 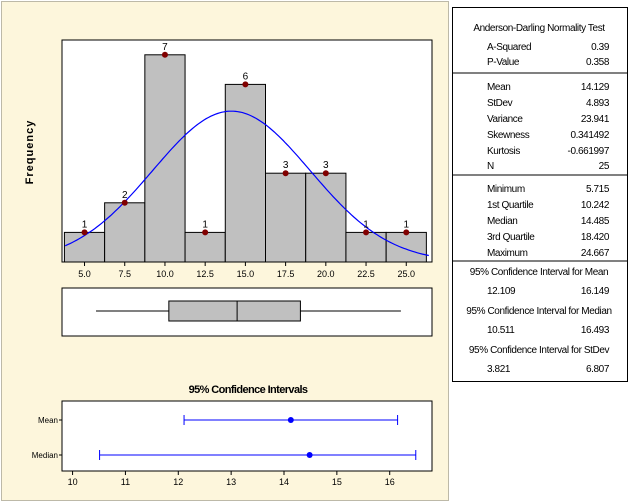 What do you see at coordinates (604, 166) in the screenshot?
I see `stat-value-n: 25` at bounding box center [604, 166].